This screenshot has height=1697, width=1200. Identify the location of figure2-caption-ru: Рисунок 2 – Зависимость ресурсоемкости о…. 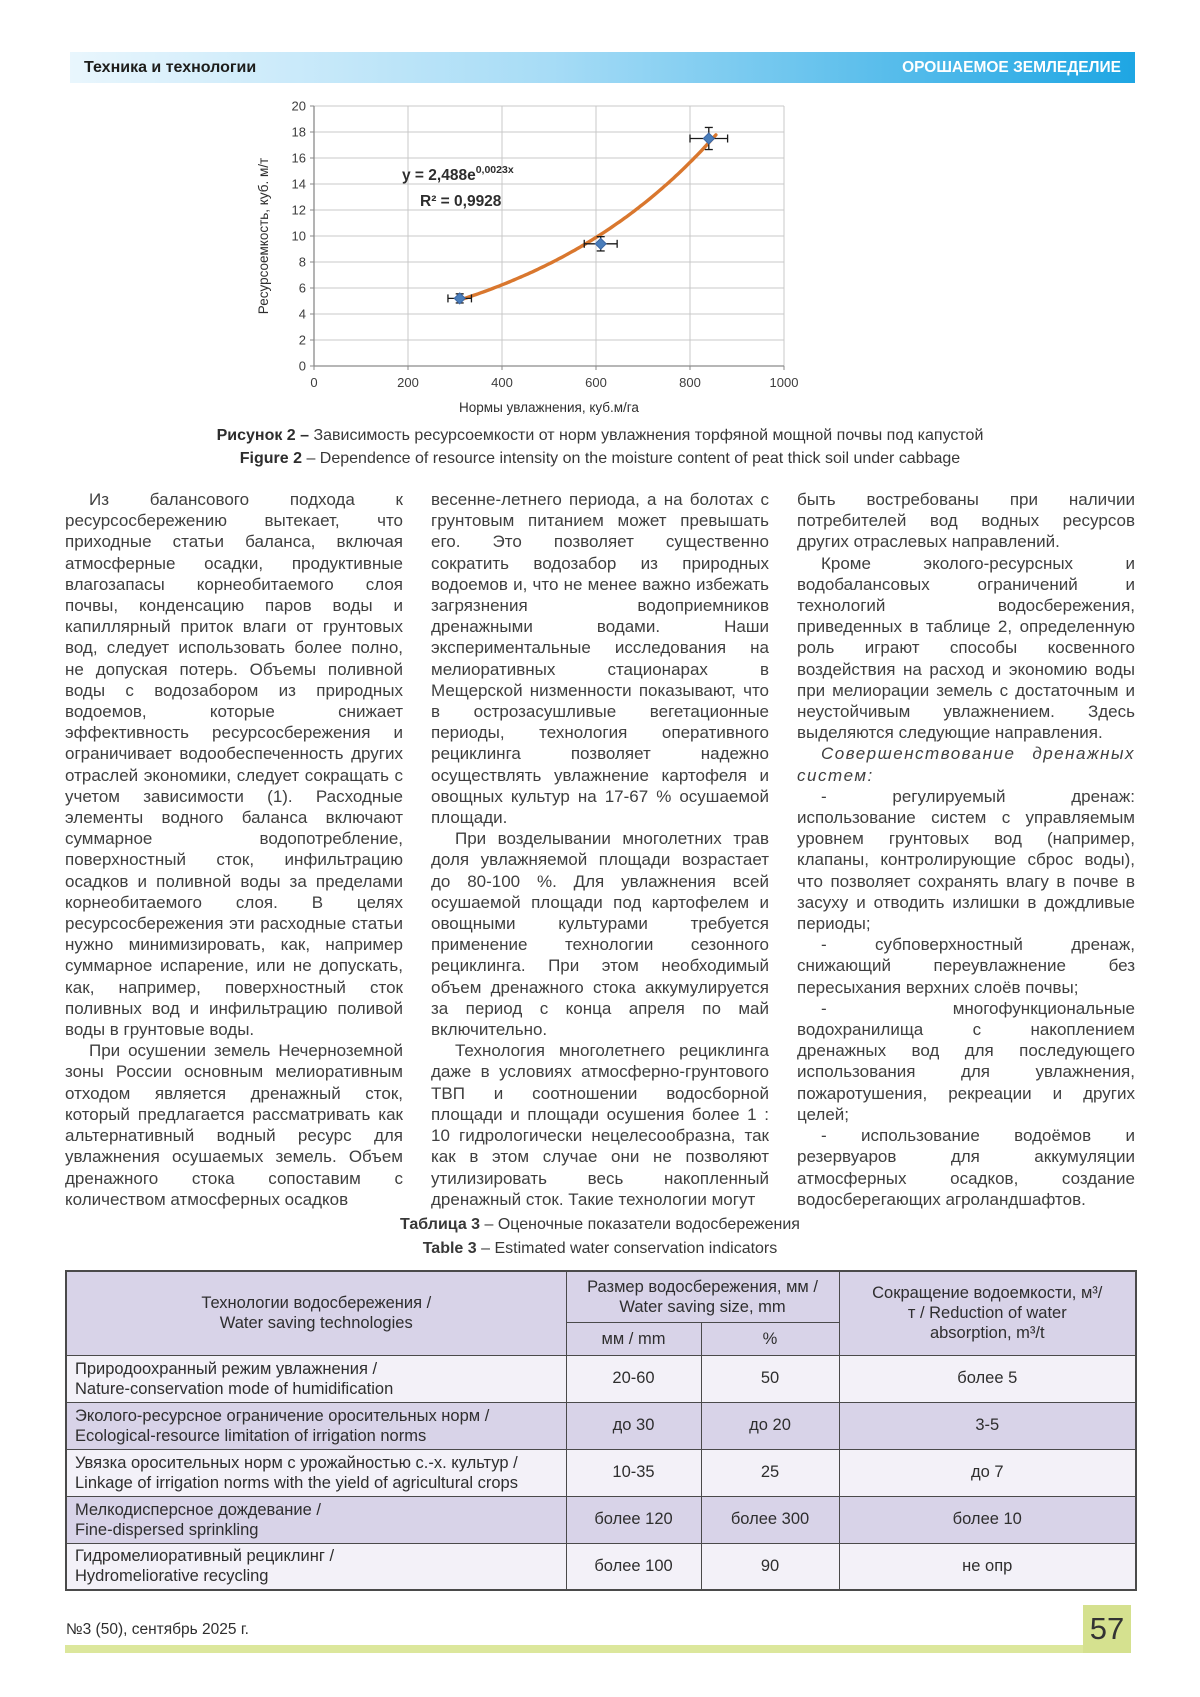
(600, 435).